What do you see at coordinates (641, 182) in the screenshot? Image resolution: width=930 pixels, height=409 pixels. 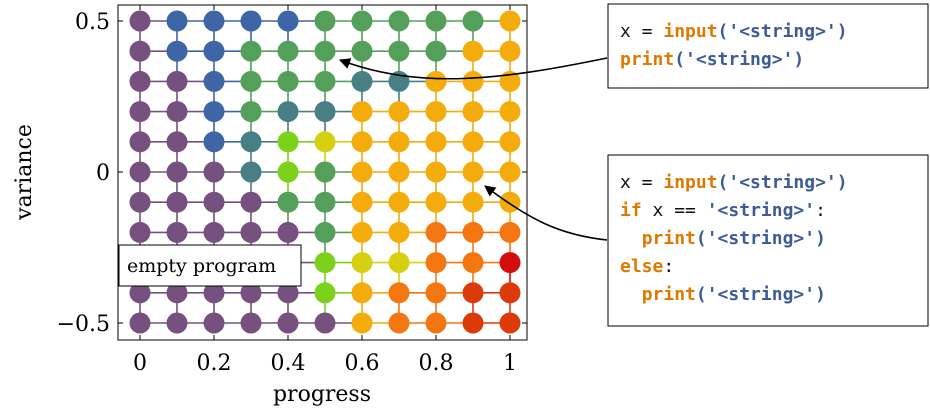 I see `code-token: x =` at bounding box center [641, 182].